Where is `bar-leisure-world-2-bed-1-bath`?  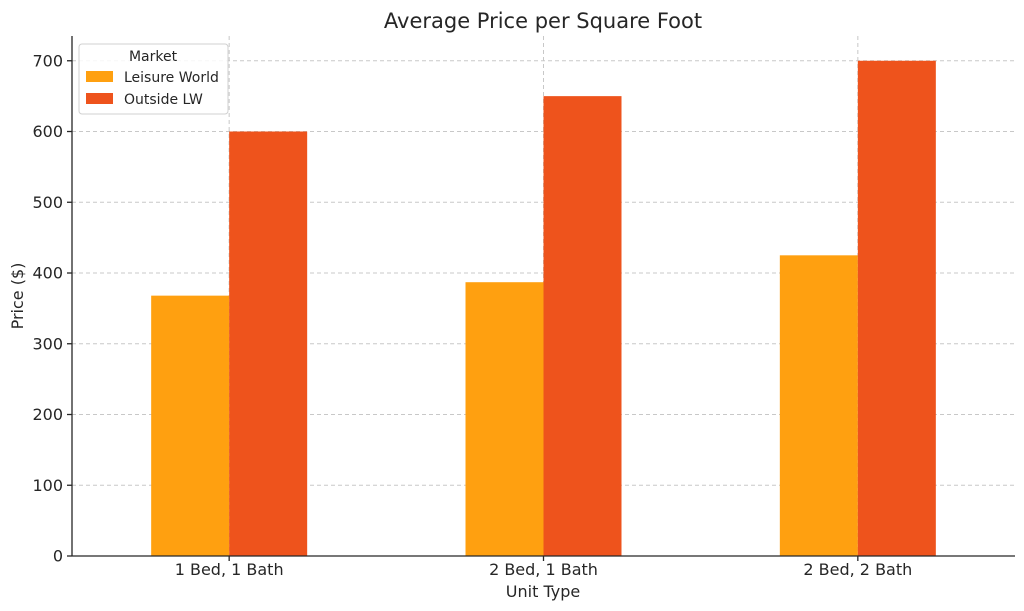
bar-leisure-world-2-bed-1-bath is located at coordinates (504, 419).